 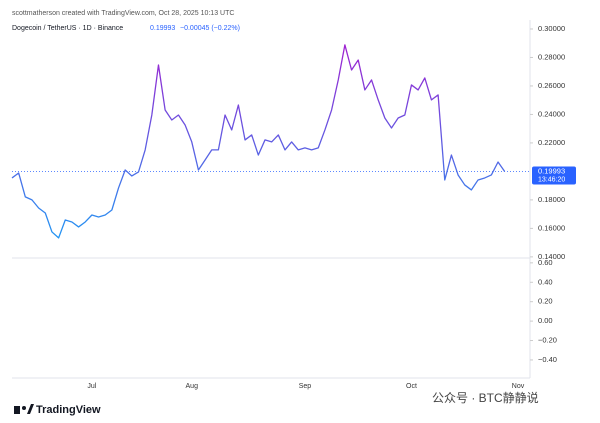 I want to click on change: −0.00045 (−0.22%), so click(x=210, y=28).